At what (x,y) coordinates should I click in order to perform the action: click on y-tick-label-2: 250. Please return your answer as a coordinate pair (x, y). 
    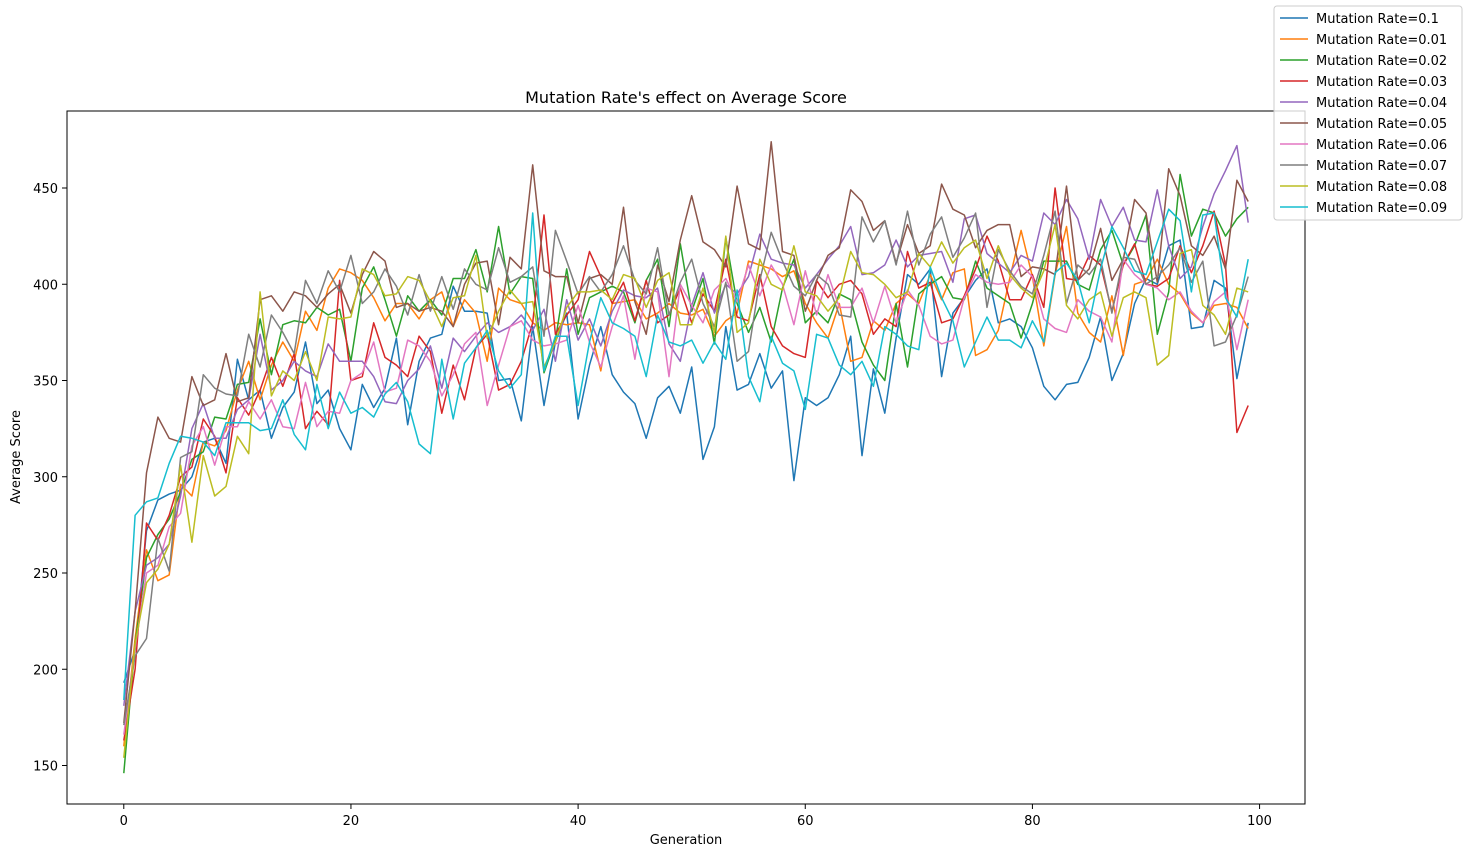
    Looking at the image, I should click on (45, 574).